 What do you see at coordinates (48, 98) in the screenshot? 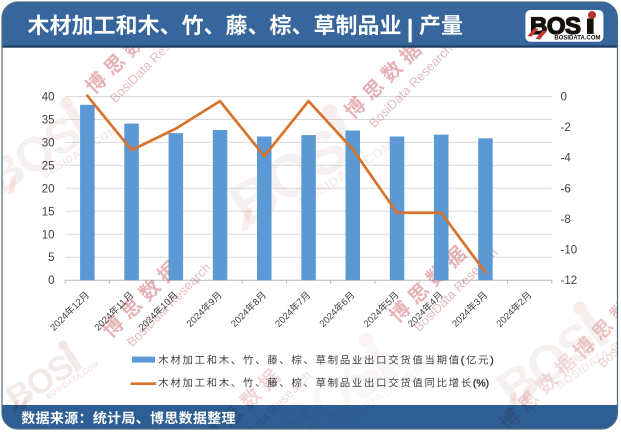
I see `svg-text: 40` at bounding box center [48, 98].